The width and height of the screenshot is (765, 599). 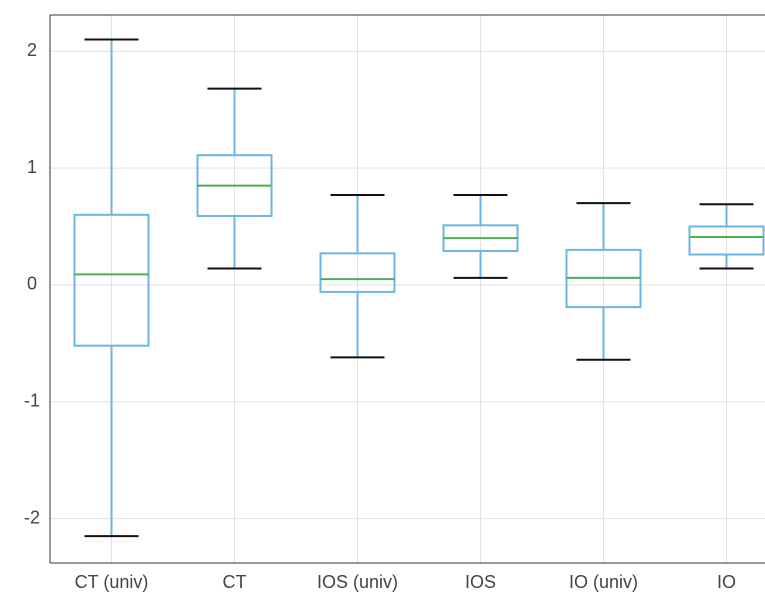 What do you see at coordinates (603, 582) in the screenshot?
I see `x-tick-label: IO (univ)` at bounding box center [603, 582].